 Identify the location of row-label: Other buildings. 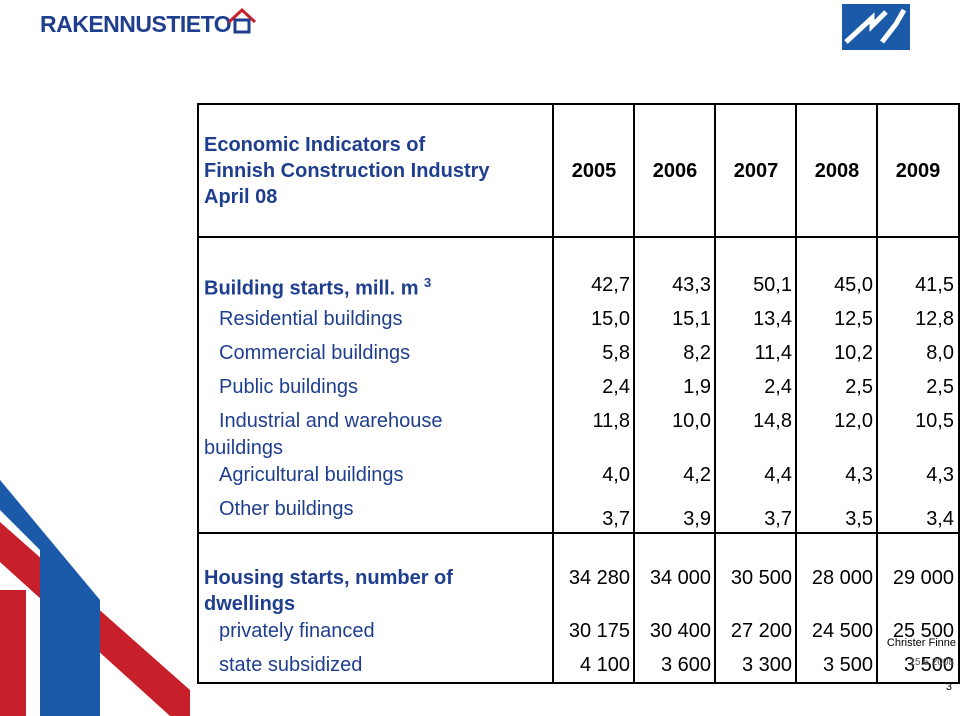
(286, 509).